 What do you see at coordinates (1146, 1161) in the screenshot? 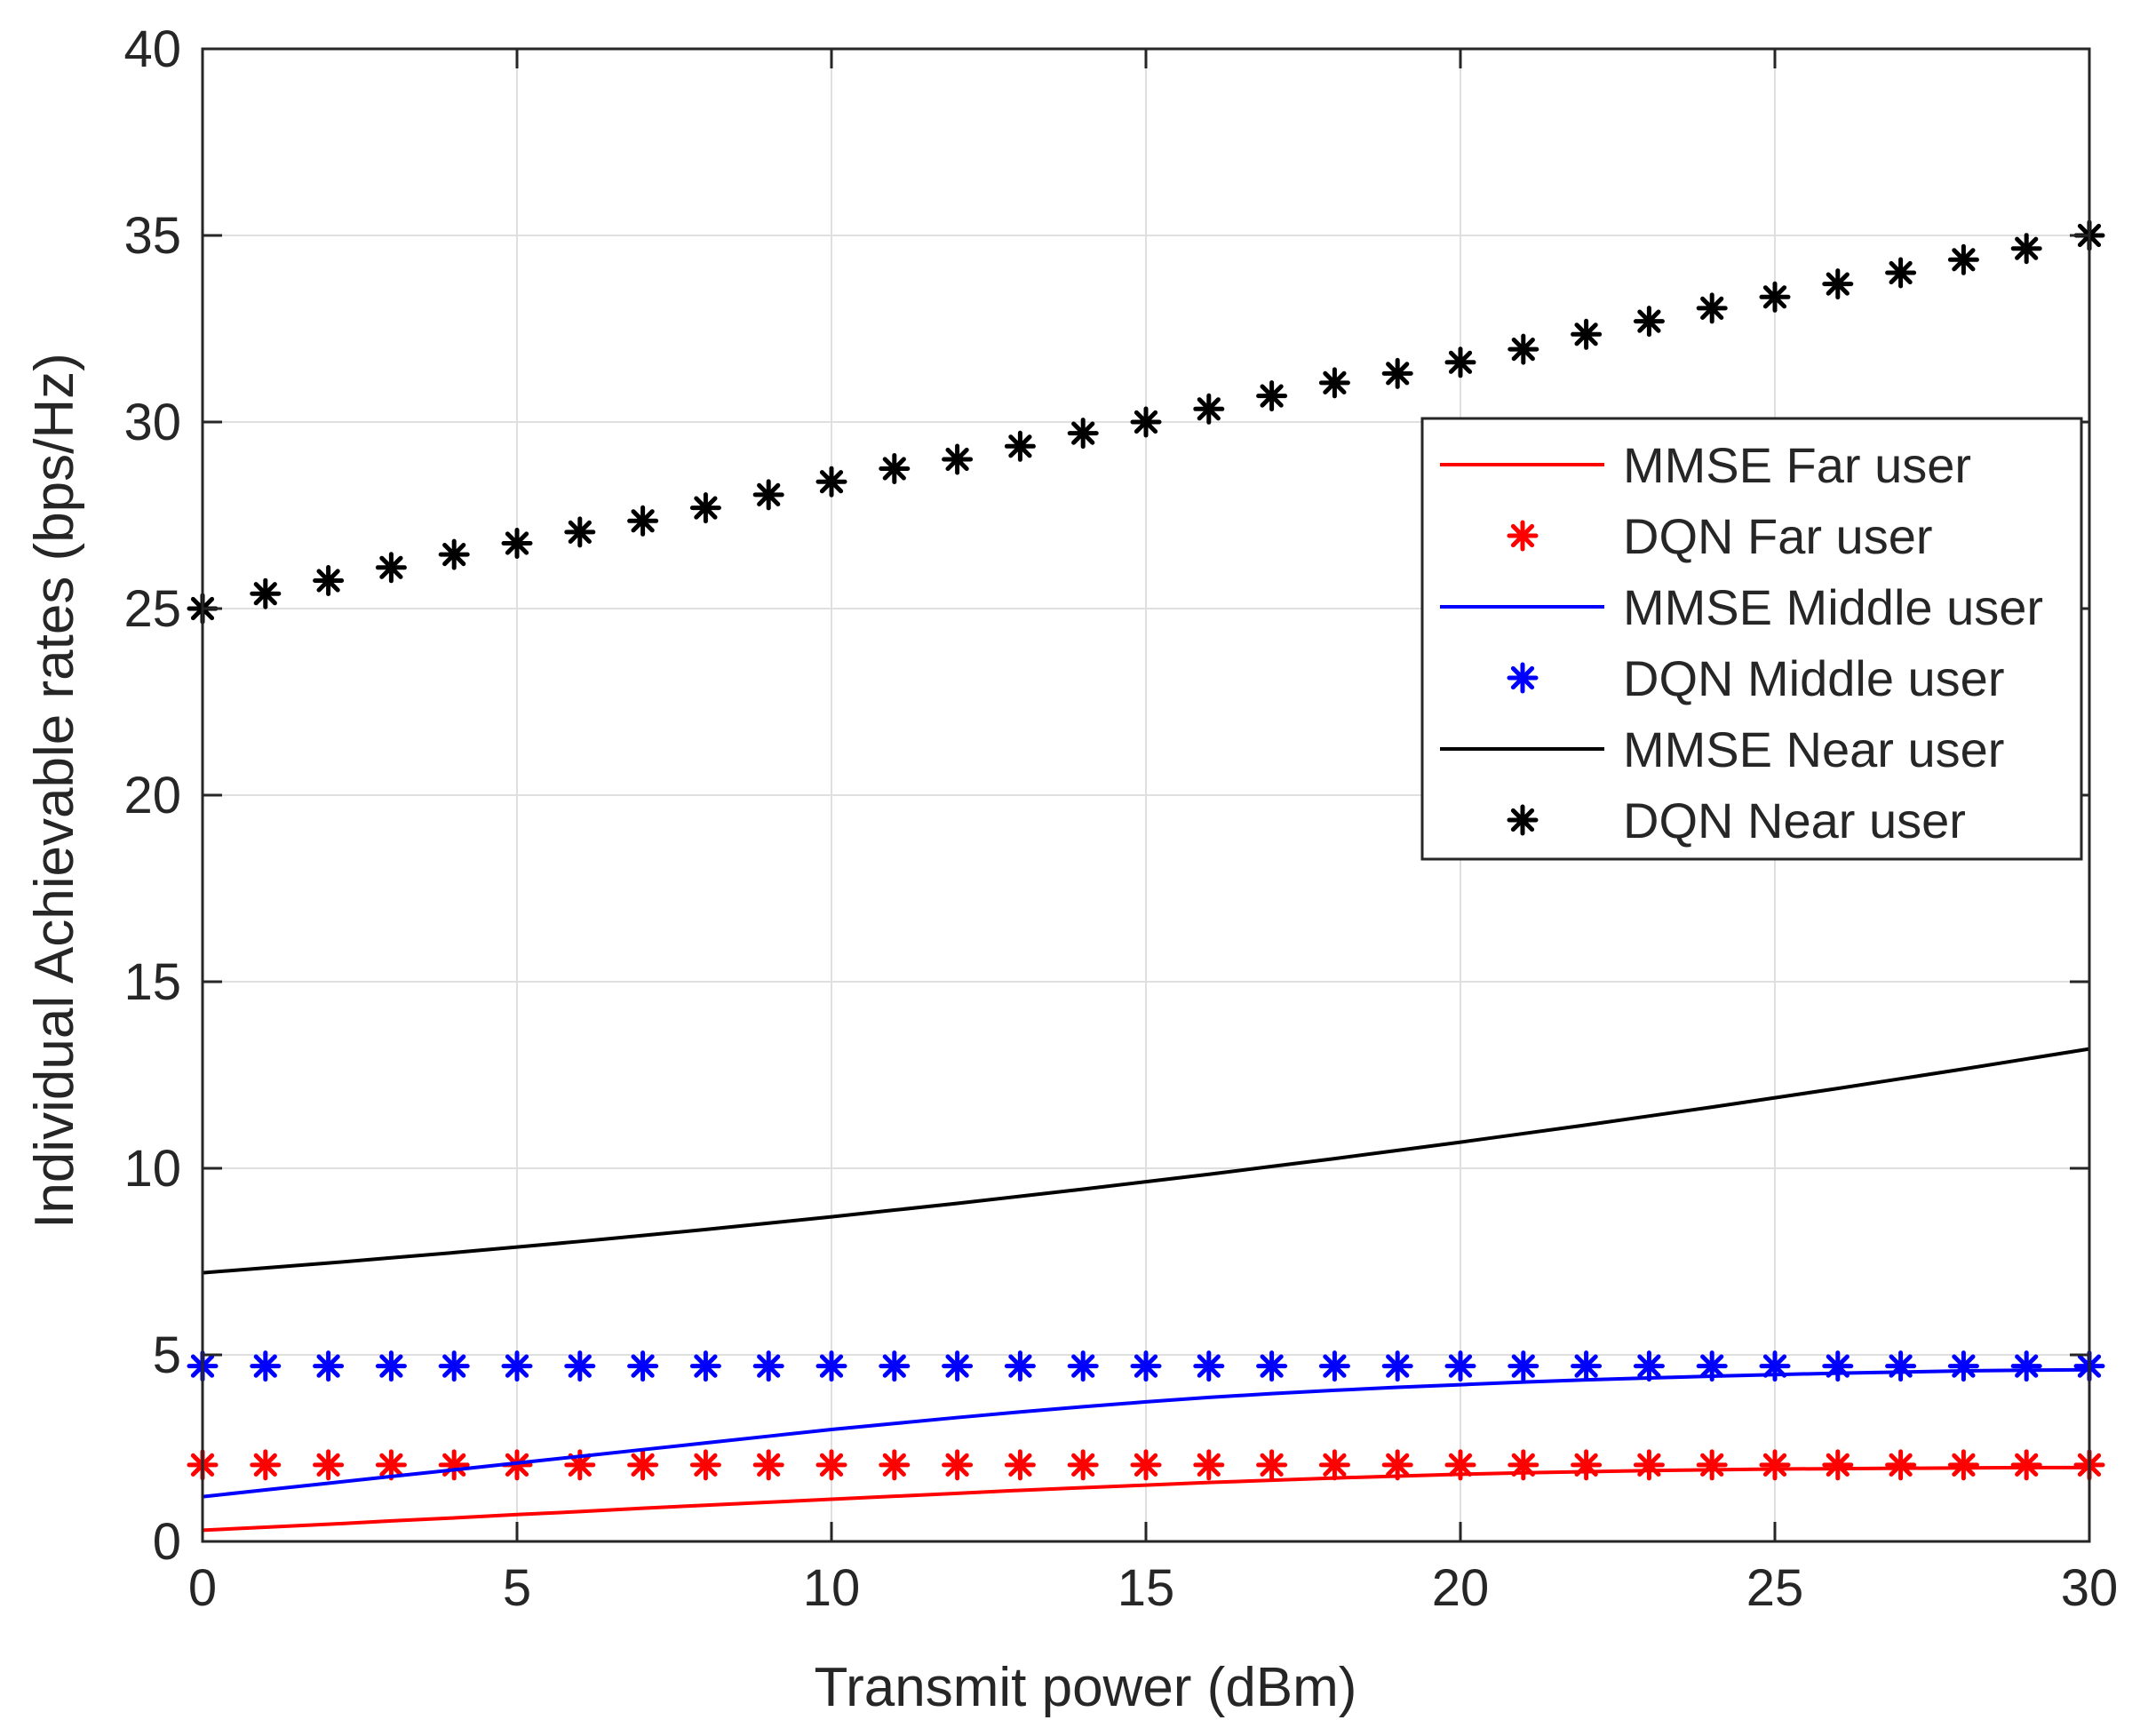
I see `series-line-mmse-near-user` at bounding box center [1146, 1161].